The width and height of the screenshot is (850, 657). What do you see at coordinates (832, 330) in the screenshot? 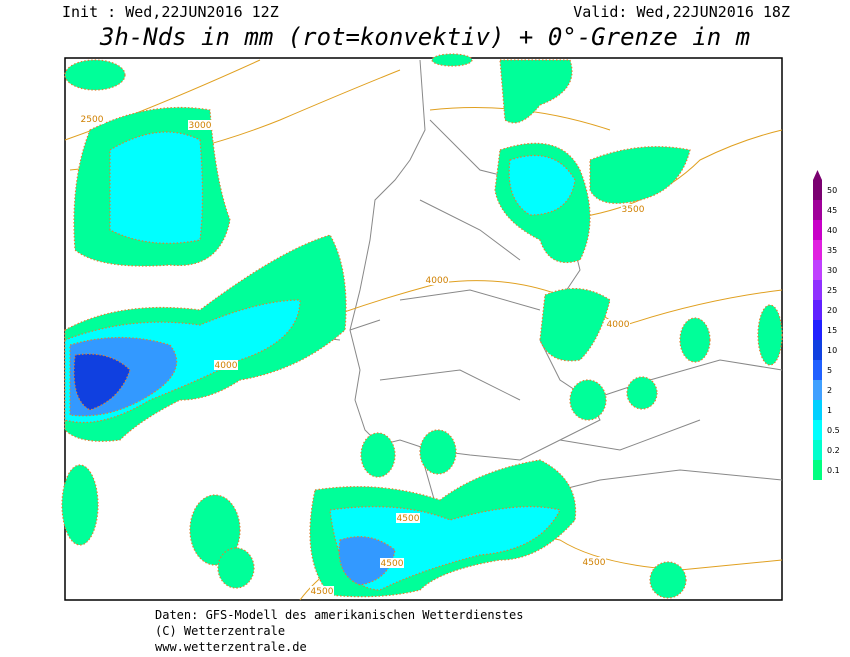
I see `colorbar-label: 15` at bounding box center [832, 330].